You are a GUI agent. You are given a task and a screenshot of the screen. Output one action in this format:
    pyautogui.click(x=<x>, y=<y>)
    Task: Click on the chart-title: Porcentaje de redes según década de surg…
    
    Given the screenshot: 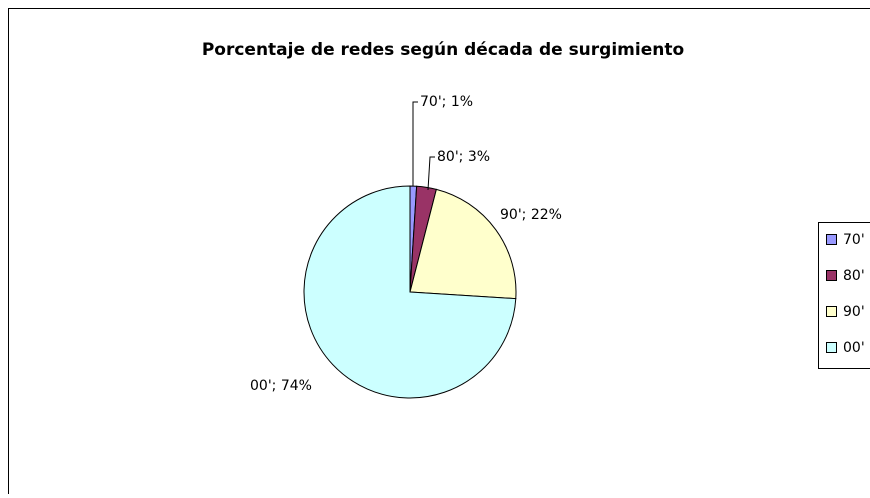 What is the action you would take?
    pyautogui.click(x=443, y=50)
    